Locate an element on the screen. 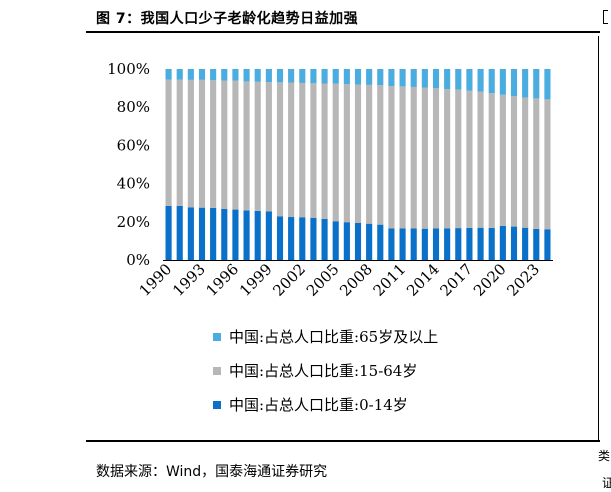 The height and width of the screenshot is (492, 611). legend-swatch-65-plus is located at coordinates (217, 336).